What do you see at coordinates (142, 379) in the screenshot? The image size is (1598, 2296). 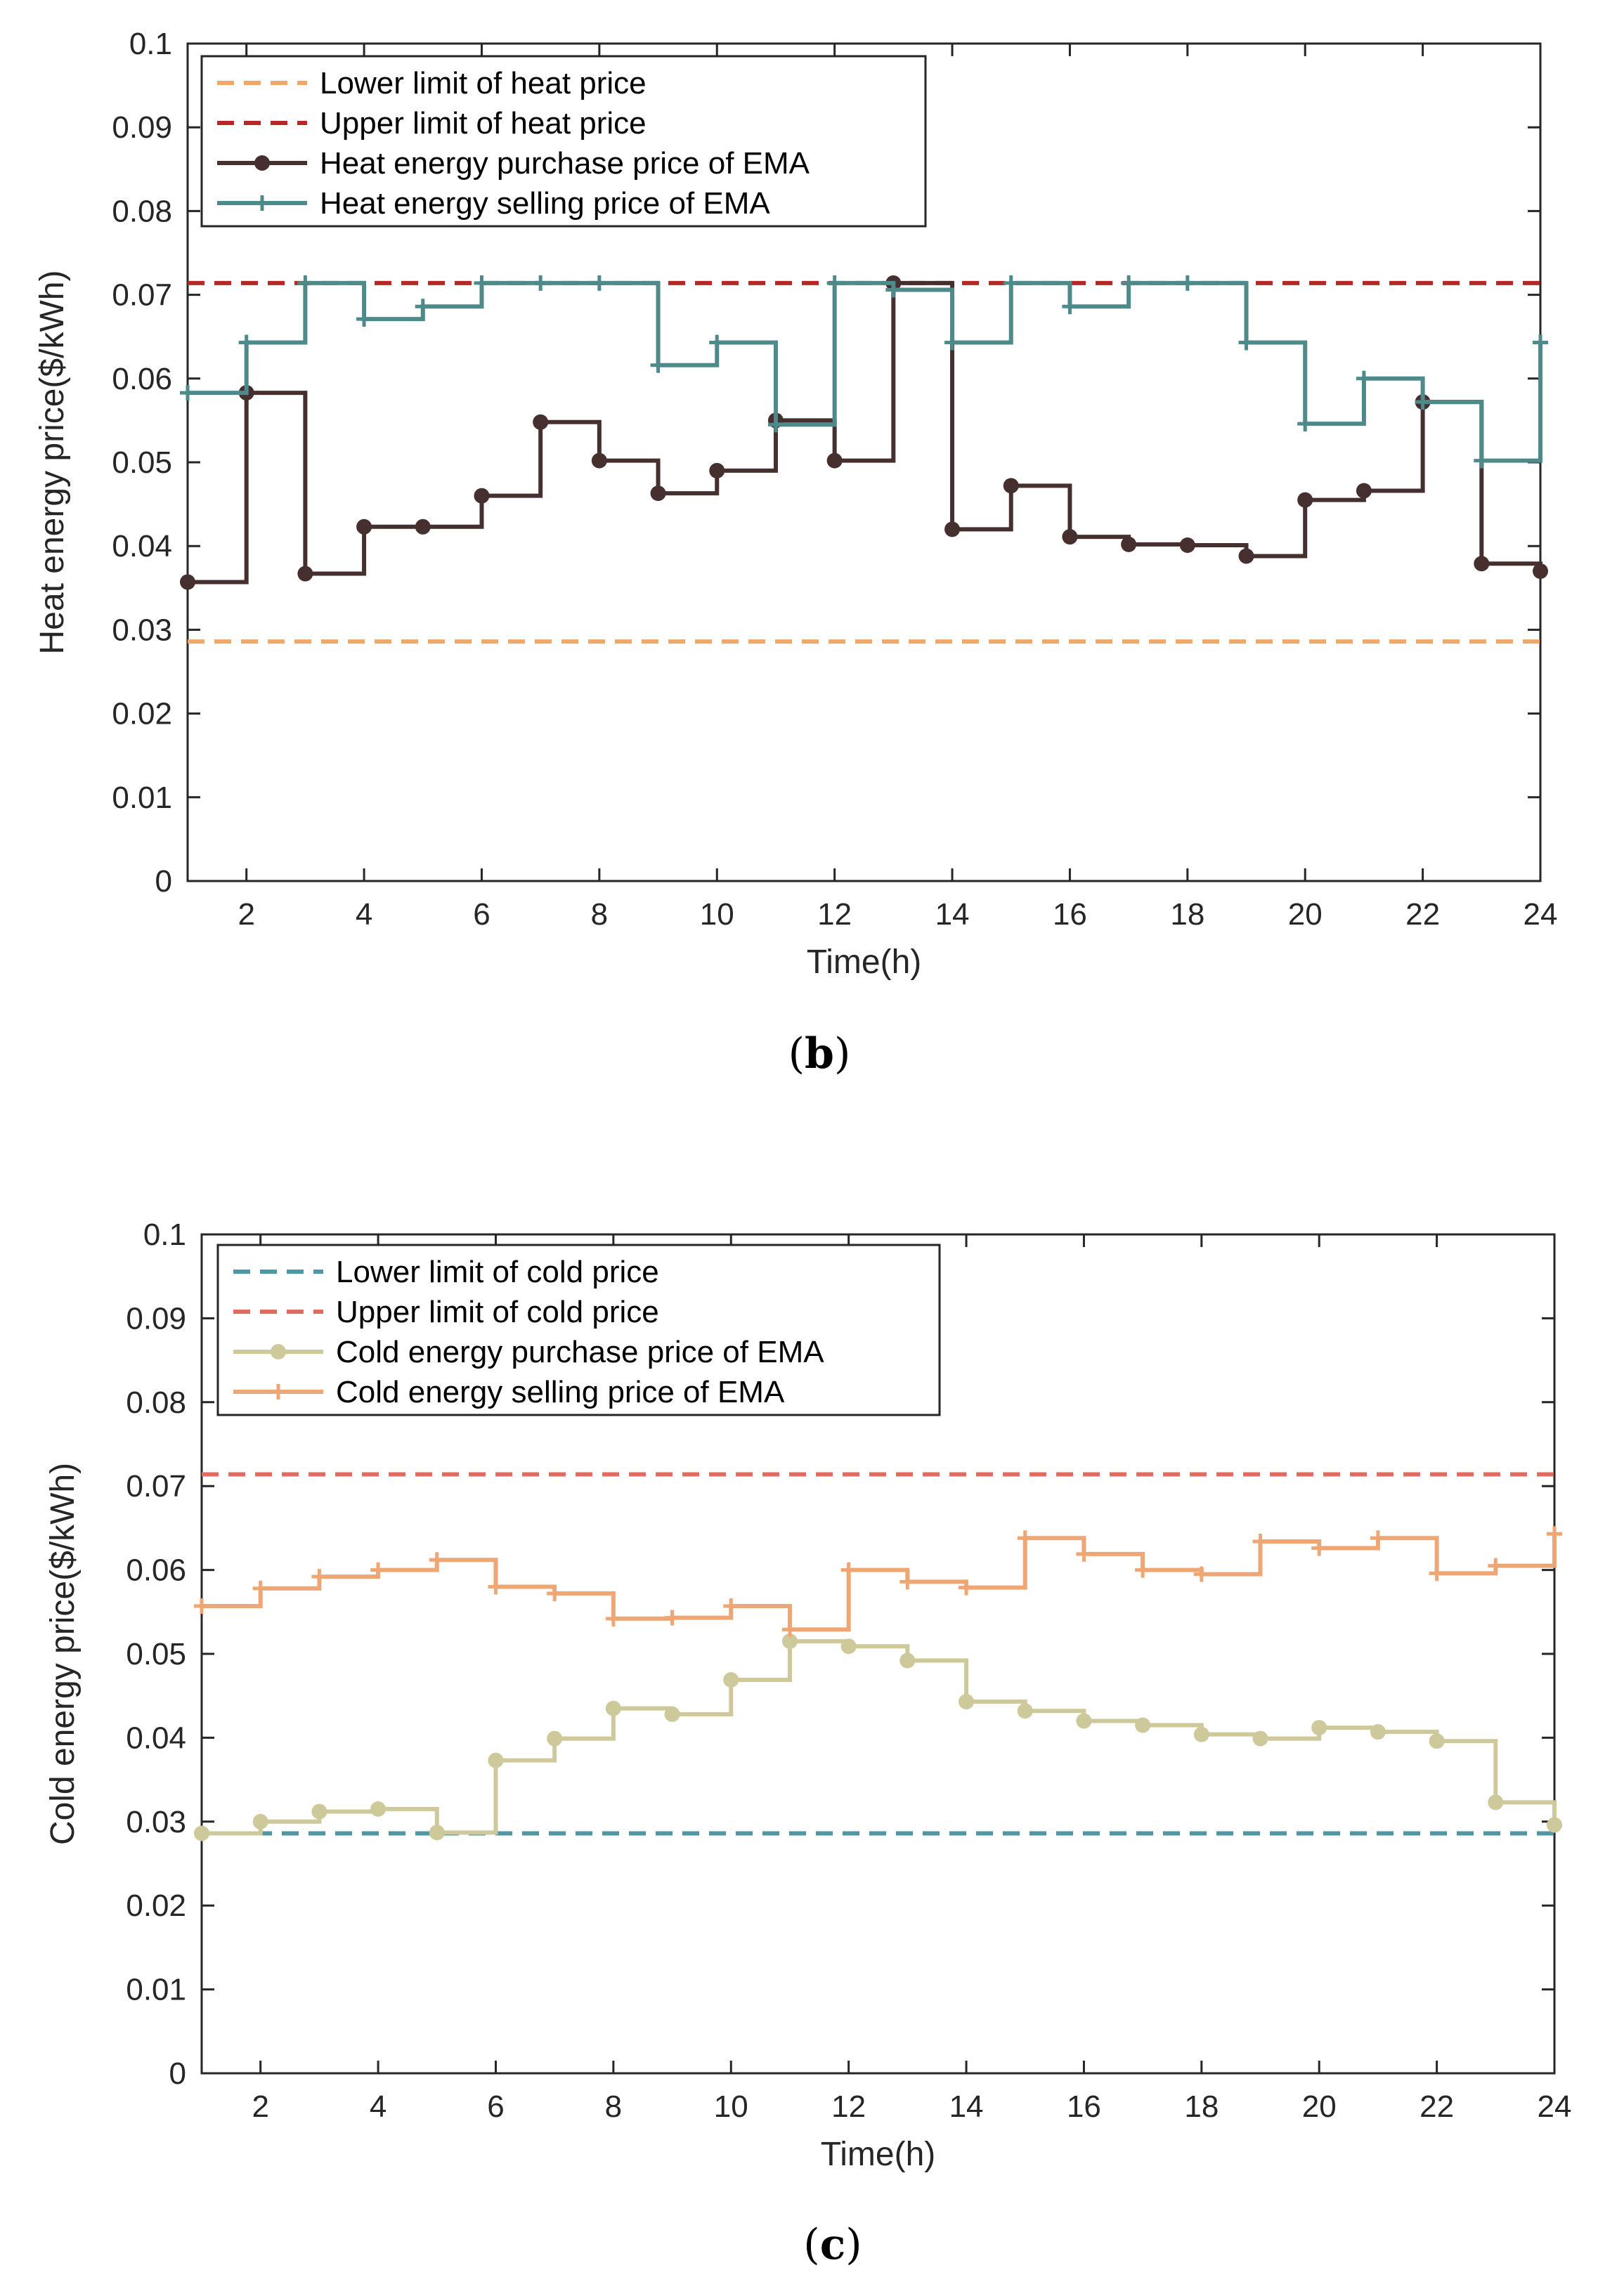 I see `heat-y-tick-label-6: 0.06` at bounding box center [142, 379].